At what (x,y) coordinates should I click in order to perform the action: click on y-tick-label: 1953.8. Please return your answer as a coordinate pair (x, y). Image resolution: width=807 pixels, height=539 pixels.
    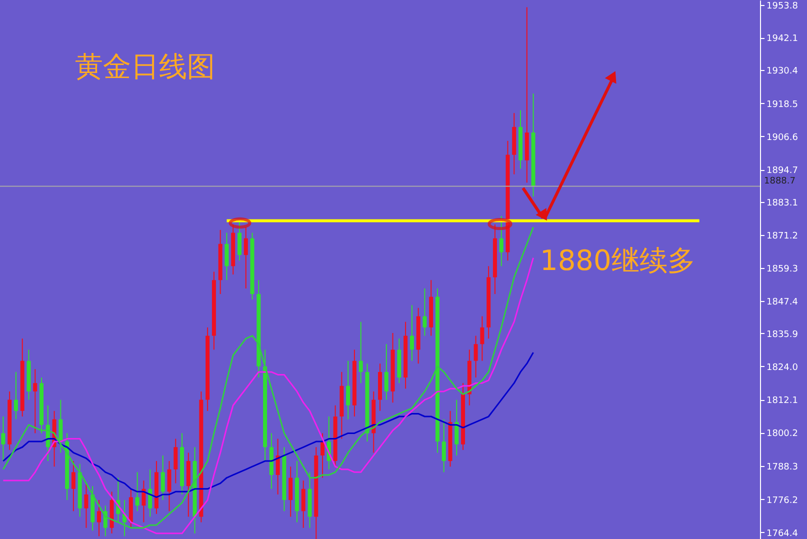
    Looking at the image, I should click on (782, 7).